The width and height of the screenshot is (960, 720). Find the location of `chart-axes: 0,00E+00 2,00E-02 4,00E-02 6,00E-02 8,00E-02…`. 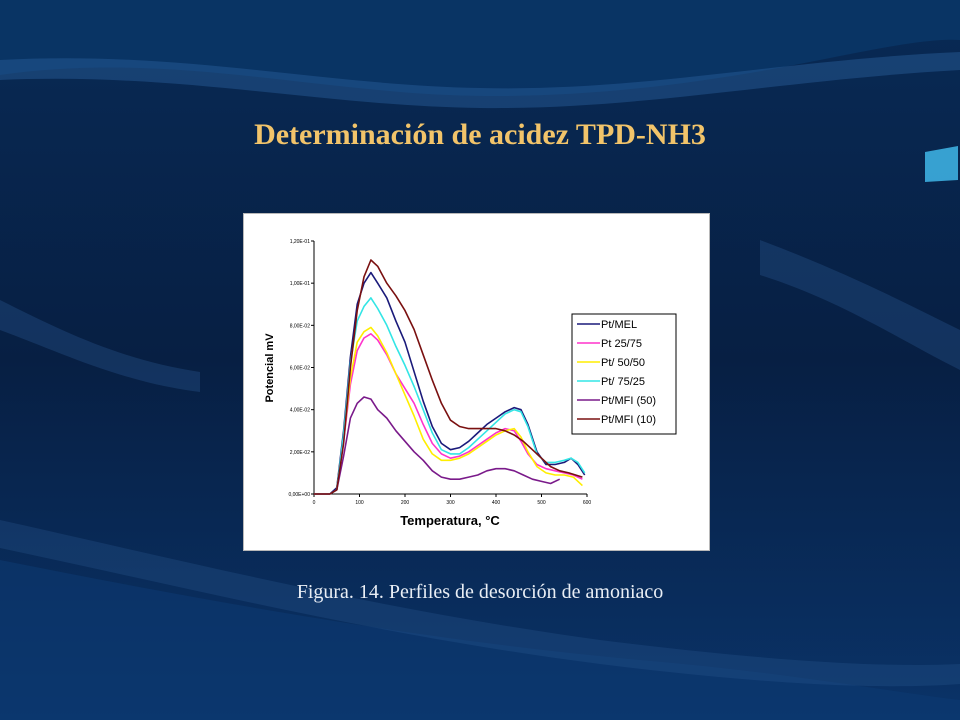

chart-axes: 0,00E+00 2,00E-02 4,00E-02 6,00E-02 8,00E-02… is located at coordinates (439, 372).